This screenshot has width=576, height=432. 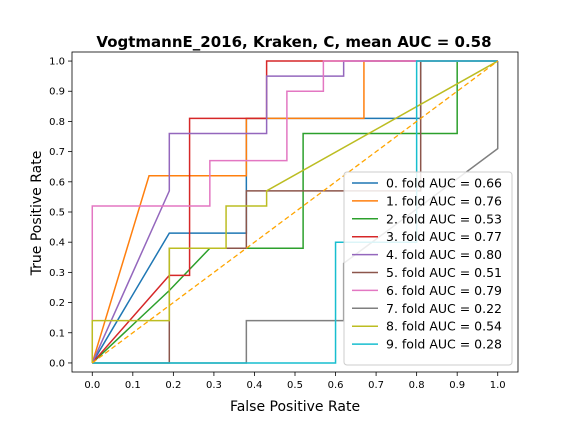 What do you see at coordinates (57, 152) in the screenshot?
I see `y-tick-label: 0.7` at bounding box center [57, 152].